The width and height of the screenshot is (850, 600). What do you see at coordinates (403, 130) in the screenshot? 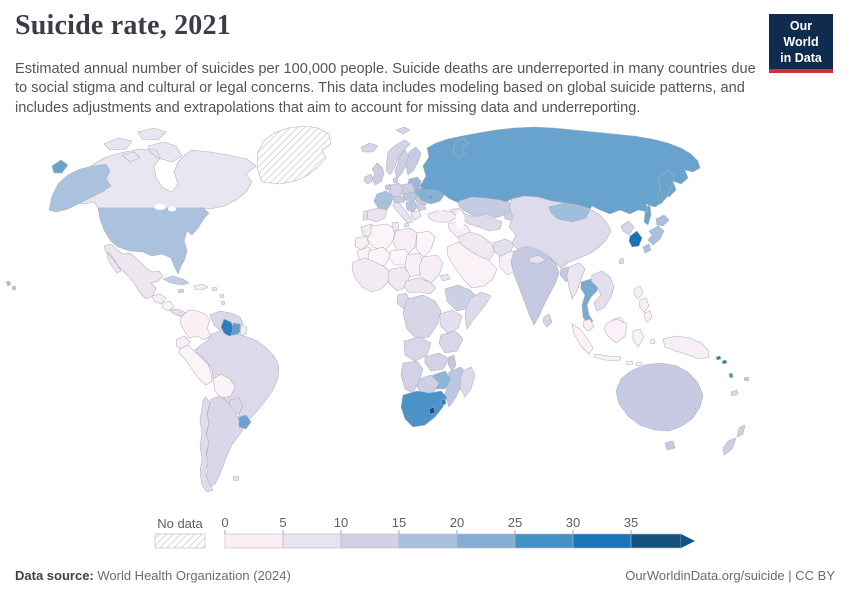
I see `country-svalbard` at bounding box center [403, 130].